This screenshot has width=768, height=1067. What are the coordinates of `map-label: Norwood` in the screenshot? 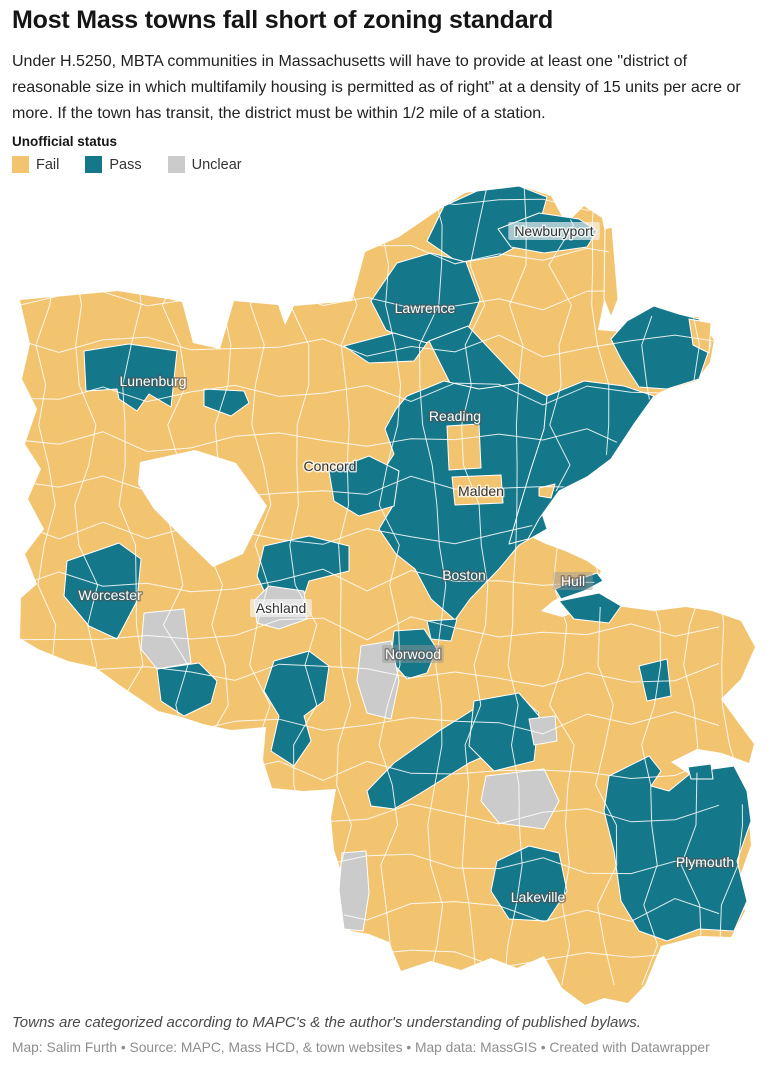 It's located at (413, 654).